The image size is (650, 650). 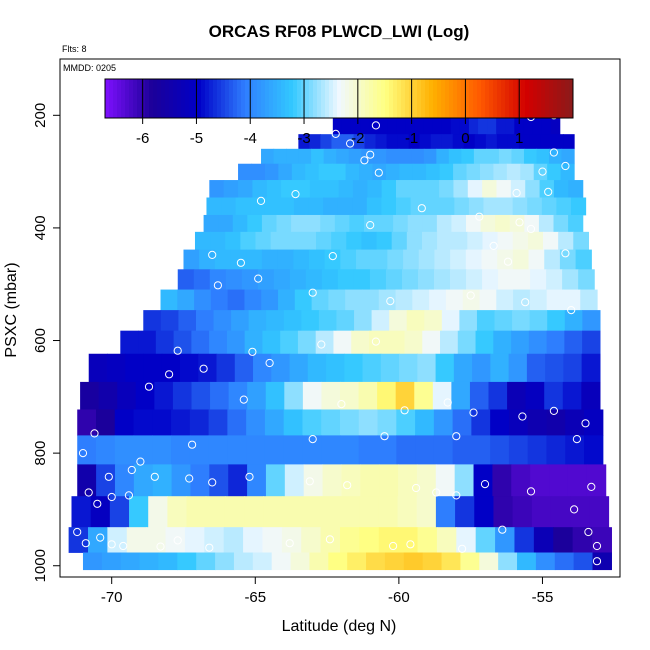 What do you see at coordinates (255, 597) in the screenshot?
I see `x-tick-label: -65` at bounding box center [255, 597].